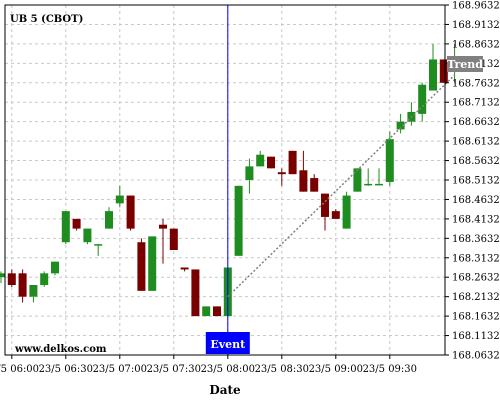 This screenshot has width=500, height=400. Describe the element at coordinates (476, 25) in the screenshot. I see `y-tick-label: 168.9132` at that location.